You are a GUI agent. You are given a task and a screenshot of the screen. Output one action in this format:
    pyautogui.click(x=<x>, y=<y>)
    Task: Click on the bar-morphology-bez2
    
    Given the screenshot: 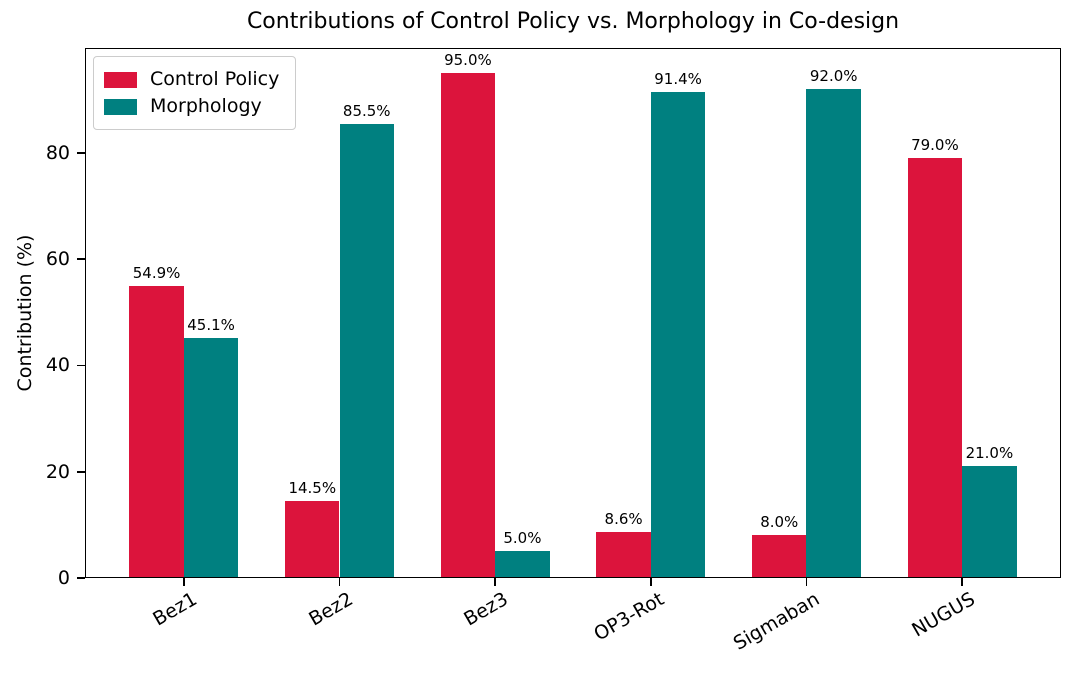 What is the action you would take?
    pyautogui.click(x=366, y=350)
    